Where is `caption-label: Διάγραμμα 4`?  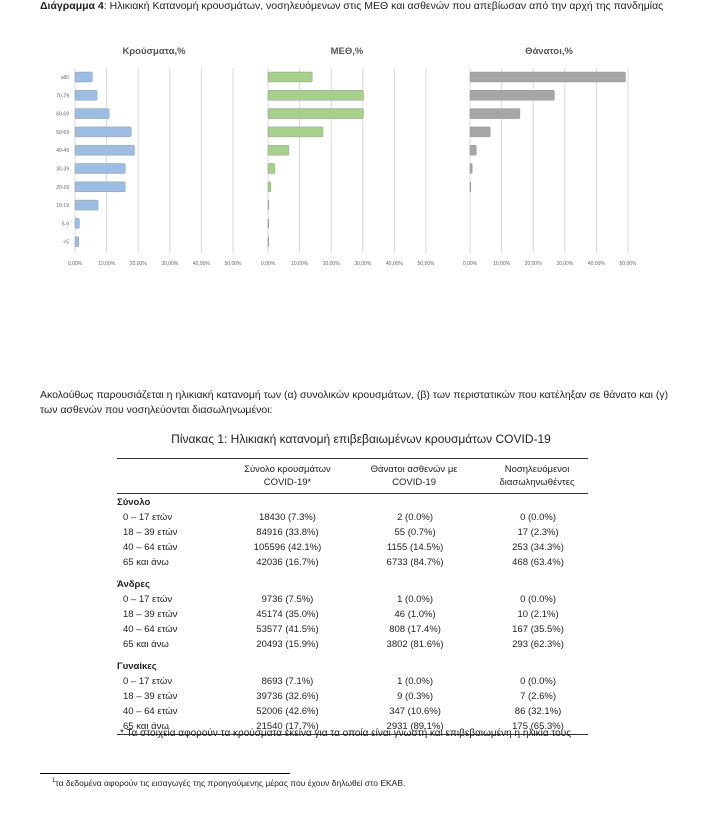 caption-label: Διάγραμμα 4 is located at coordinates (72, 6).